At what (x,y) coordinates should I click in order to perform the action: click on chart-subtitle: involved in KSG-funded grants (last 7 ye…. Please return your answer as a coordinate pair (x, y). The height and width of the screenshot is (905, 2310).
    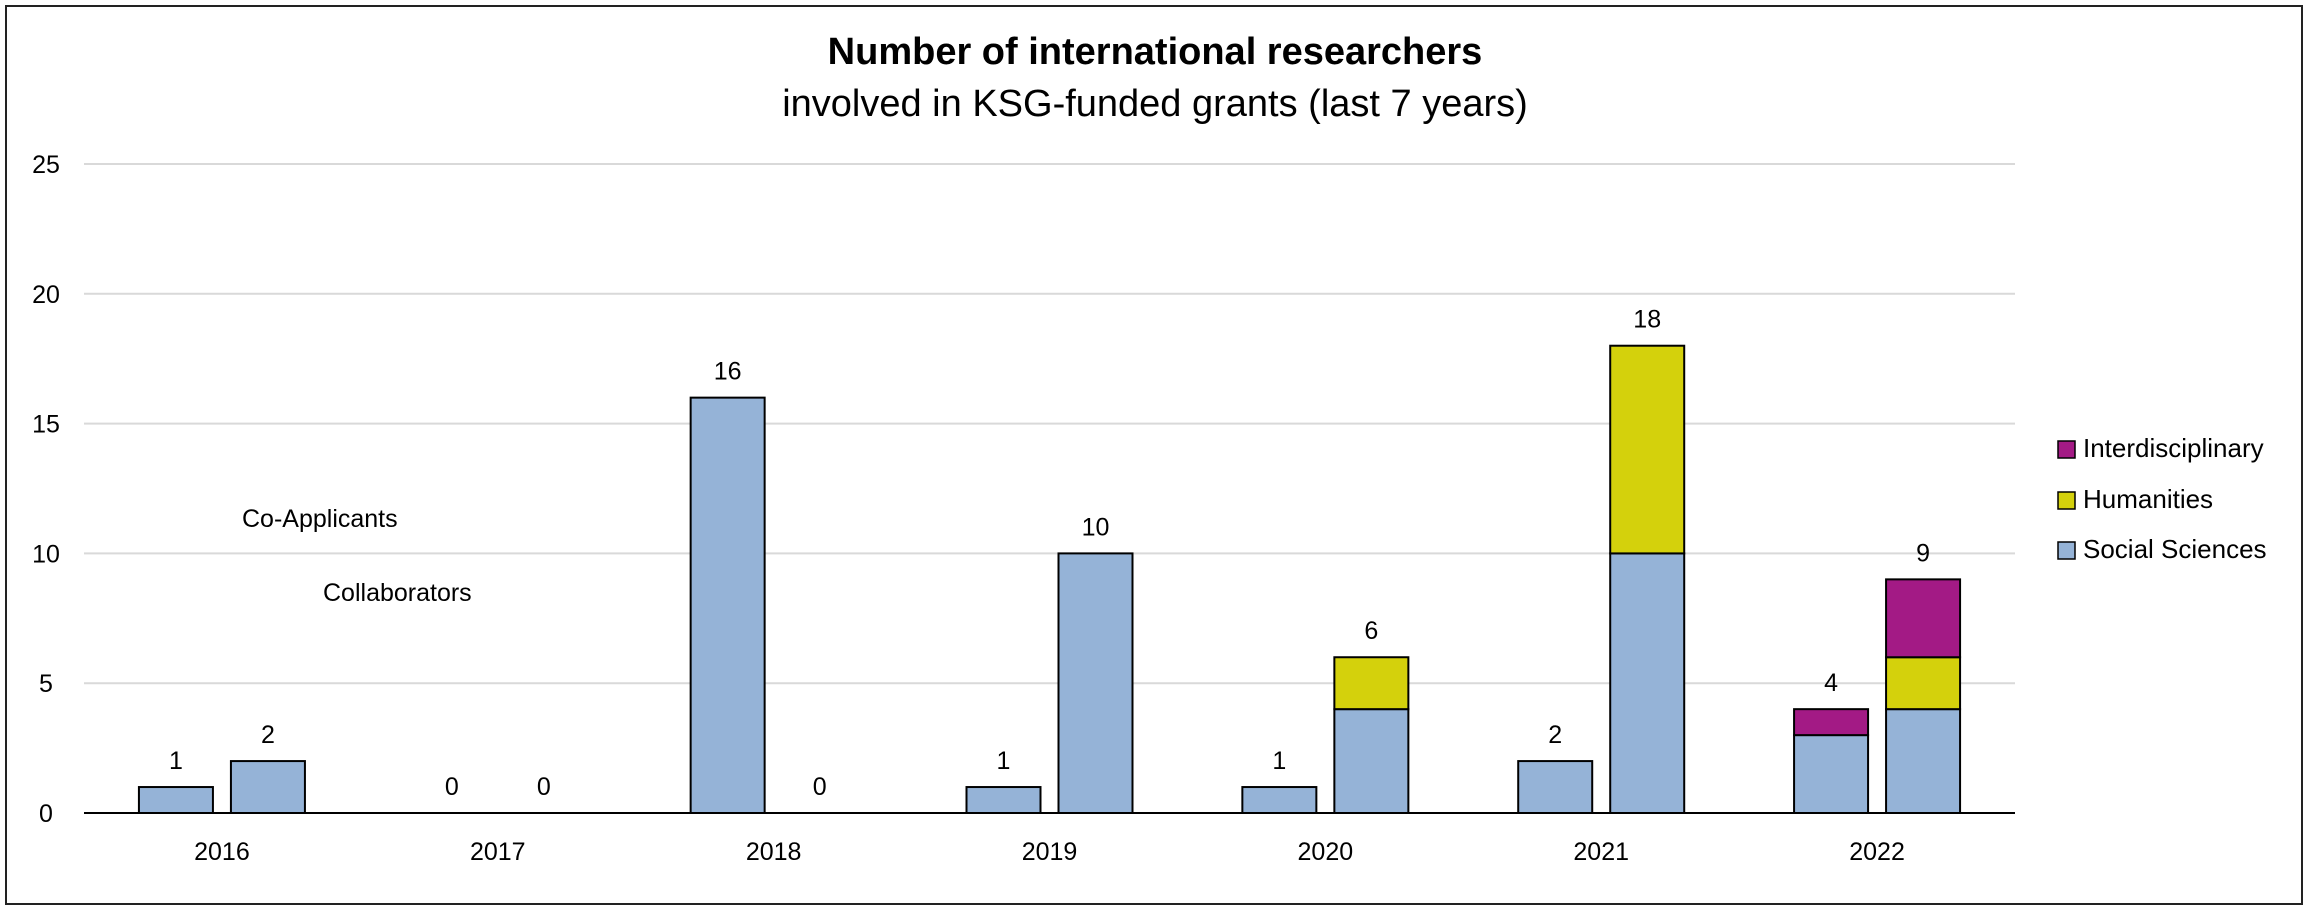
    Looking at the image, I should click on (1155, 104).